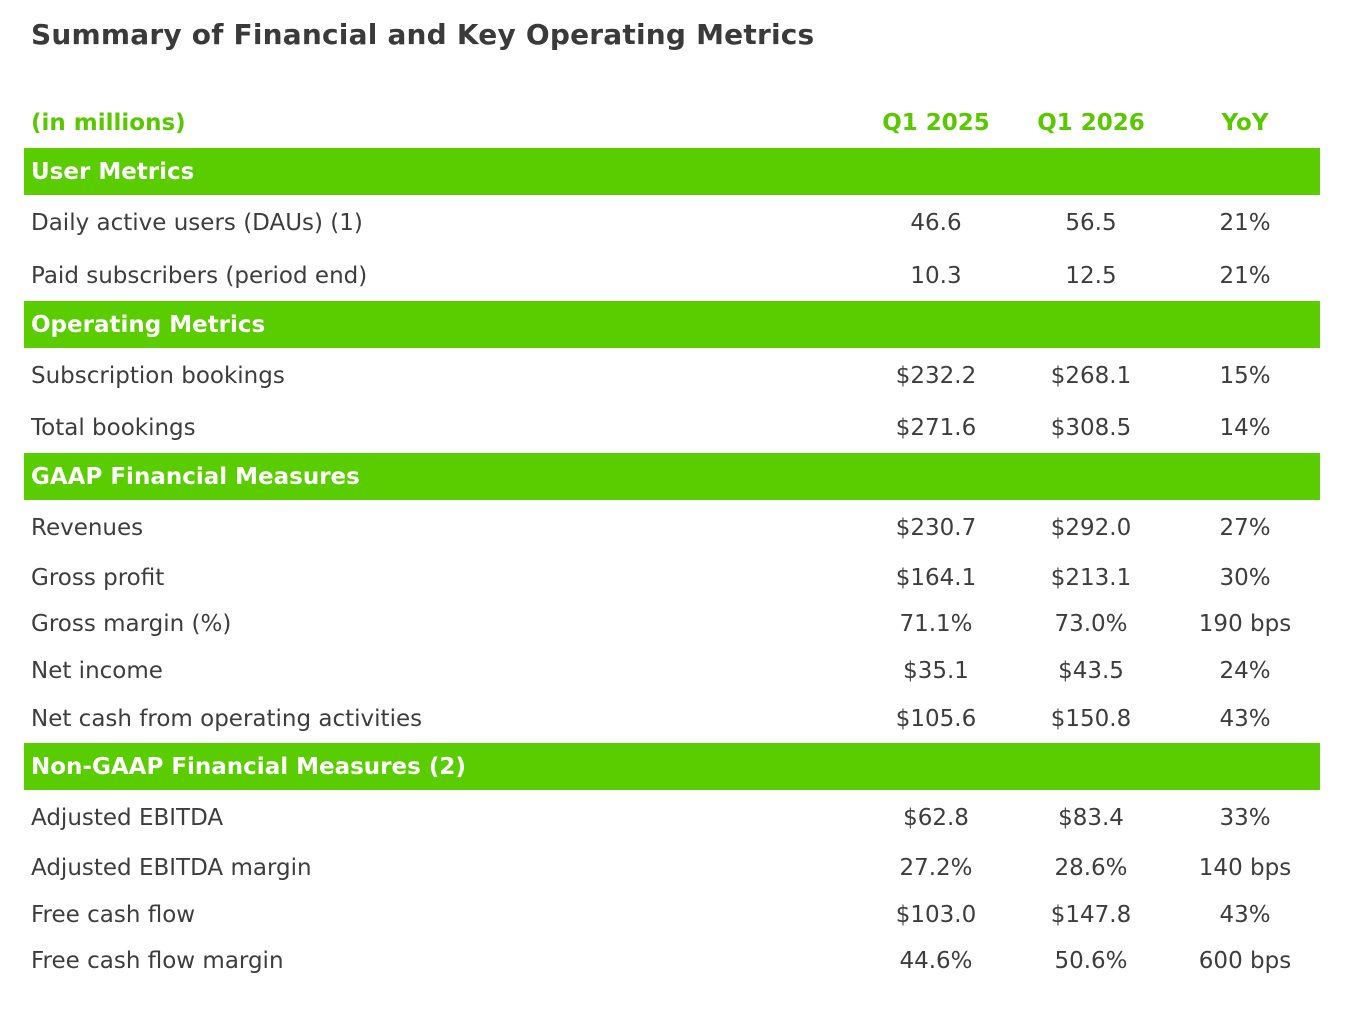  What do you see at coordinates (1245, 868) in the screenshot?
I see `value-yoy: 140 bps` at bounding box center [1245, 868].